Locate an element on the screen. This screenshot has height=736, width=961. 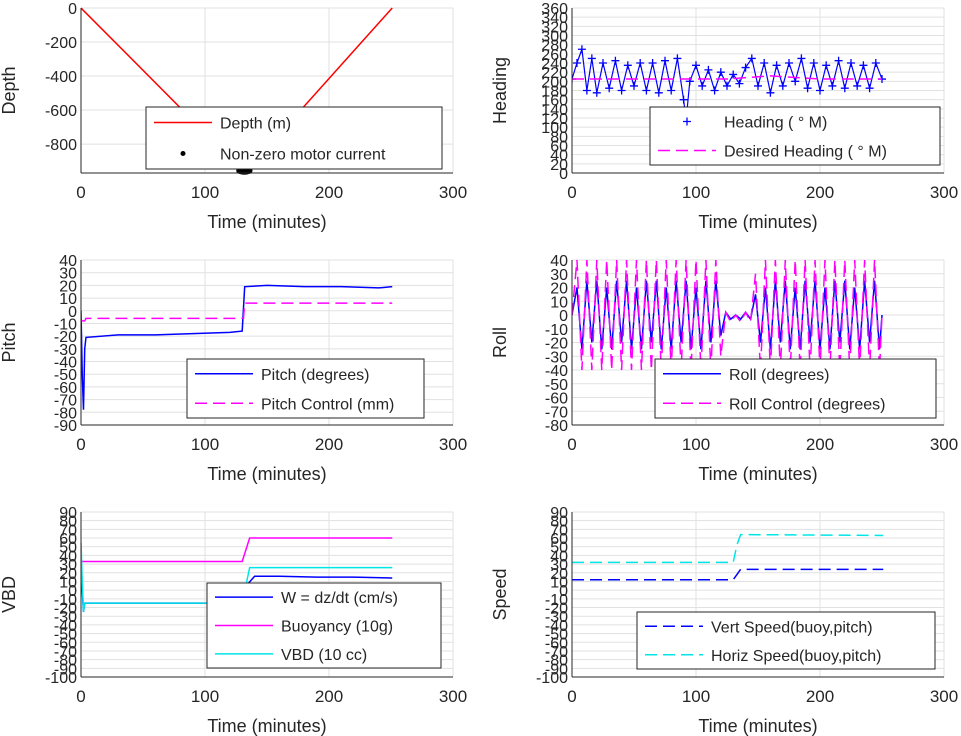
legend: Roll (degrees) Roll Control (degrees) is located at coordinates (795, 388).